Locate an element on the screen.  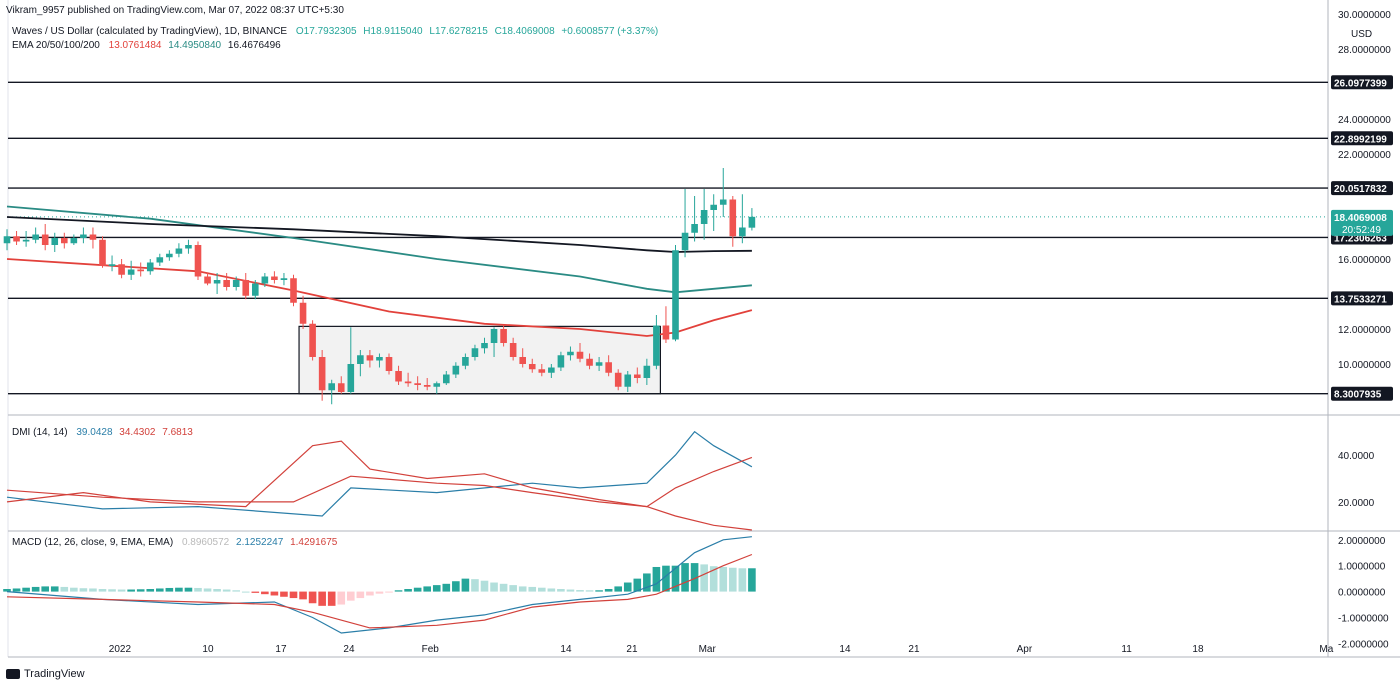
dmi-value-3: 7.6813 is located at coordinates (177, 432).